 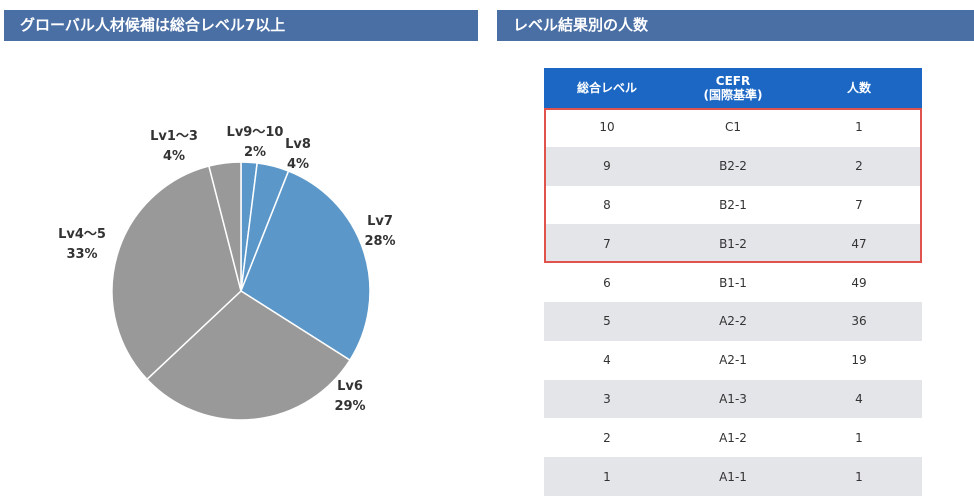 I want to click on table-row: 5 A2-2 36, so click(x=733, y=321).